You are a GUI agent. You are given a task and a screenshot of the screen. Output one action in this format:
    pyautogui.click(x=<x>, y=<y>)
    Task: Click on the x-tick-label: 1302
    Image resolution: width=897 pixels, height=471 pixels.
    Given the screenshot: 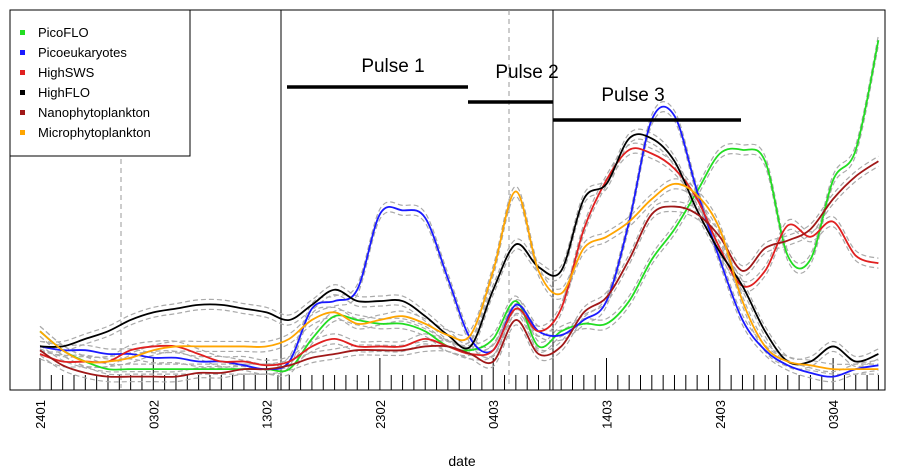 What is the action you would take?
    pyautogui.click(x=267, y=414)
    